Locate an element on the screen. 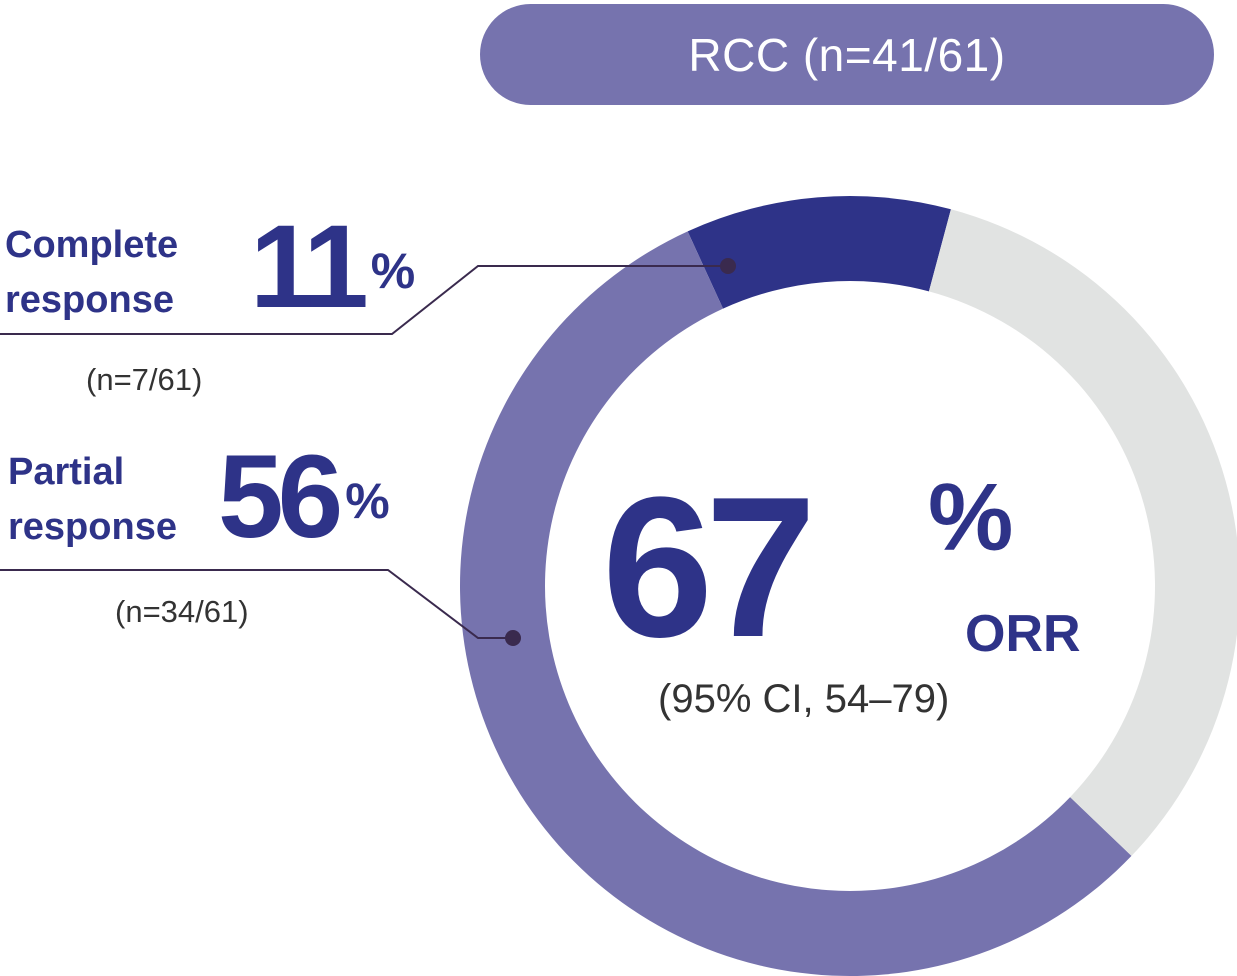 The height and width of the screenshot is (976, 1237). complete-leader-line is located at coordinates (364, 300).